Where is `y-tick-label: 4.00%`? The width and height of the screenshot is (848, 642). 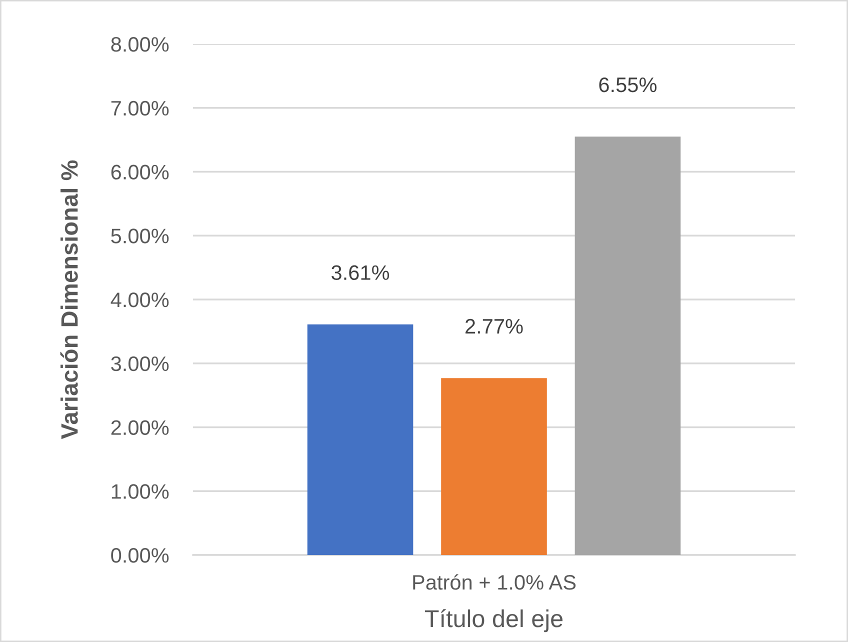
y-tick-label: 4.00% is located at coordinates (139, 300).